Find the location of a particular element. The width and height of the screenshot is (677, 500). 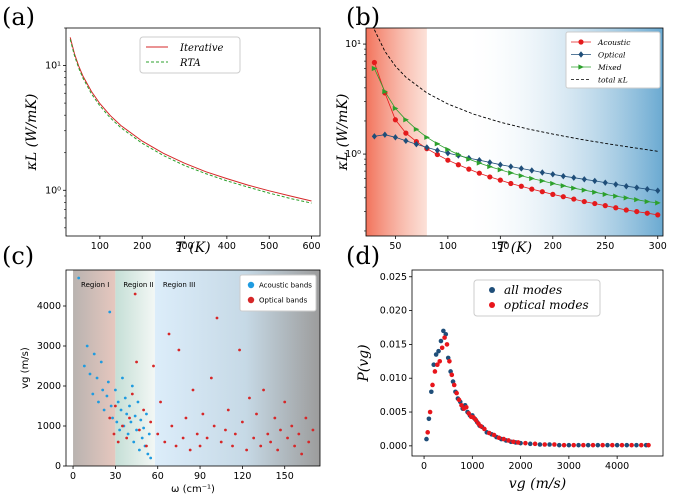

c-ytick-label: 2000 is located at coordinates (49, 386).